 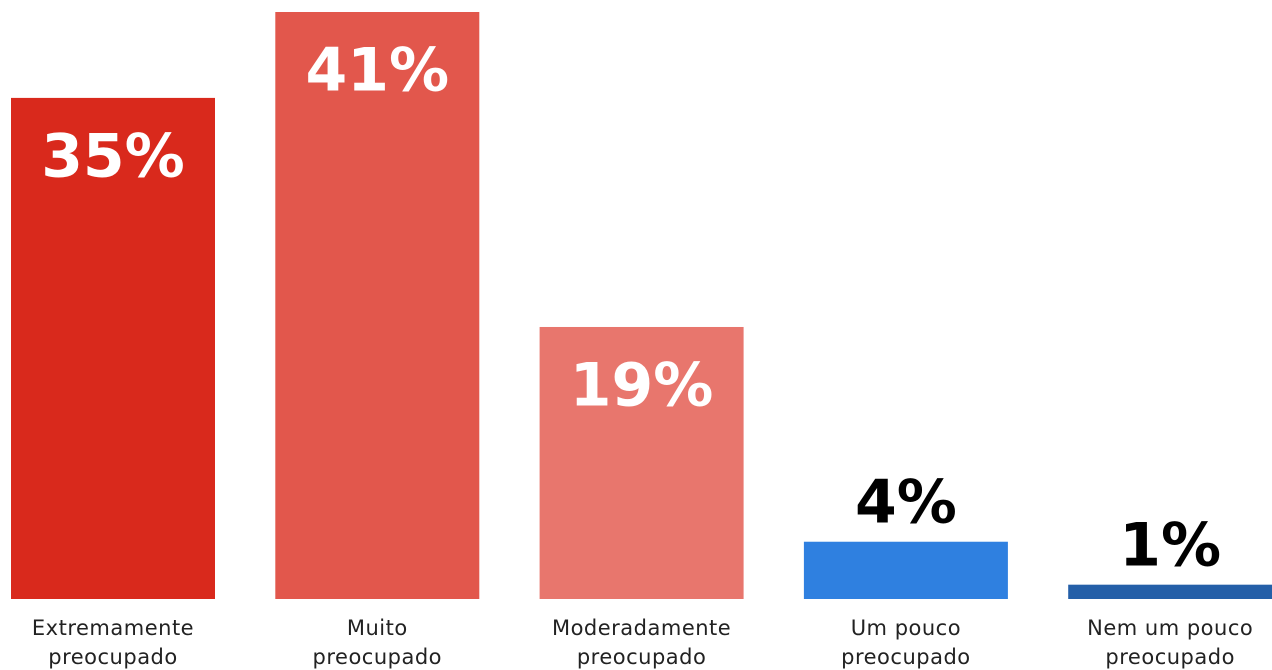 What do you see at coordinates (377, 642) in the screenshot?
I see `category-label: Muito preocupado` at bounding box center [377, 642].